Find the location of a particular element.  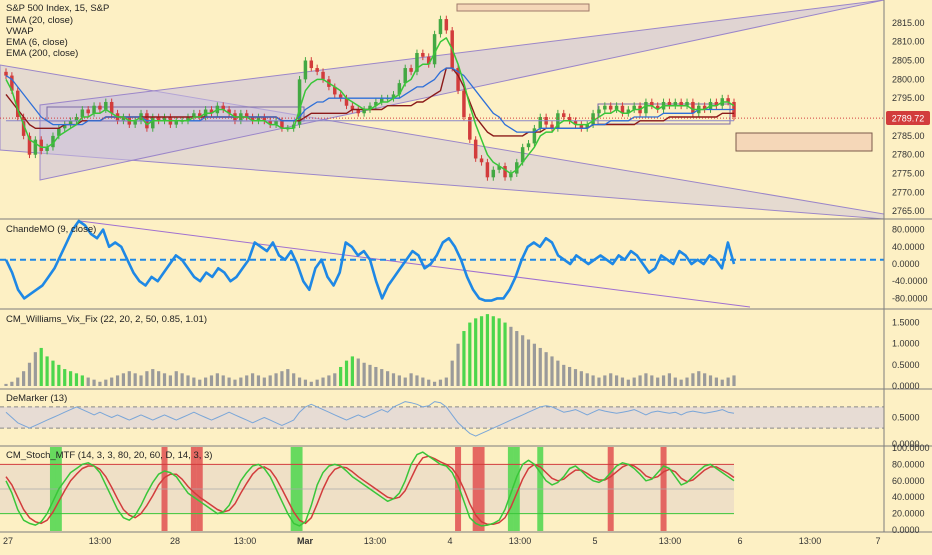

stoch-mtf-pane is located at coordinates (367, 489).